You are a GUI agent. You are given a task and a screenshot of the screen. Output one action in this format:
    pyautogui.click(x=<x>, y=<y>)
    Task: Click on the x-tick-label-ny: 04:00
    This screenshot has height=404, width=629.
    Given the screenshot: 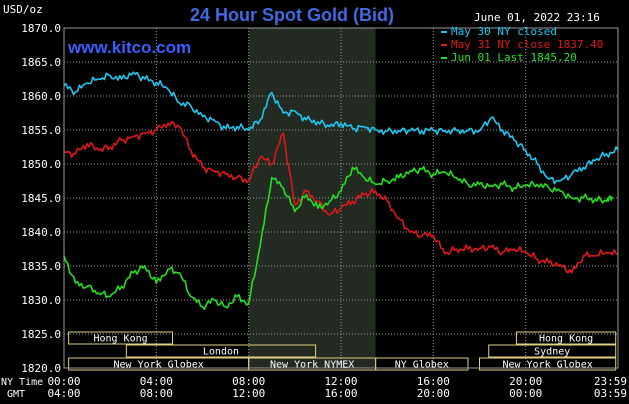 What is the action you would take?
    pyautogui.click(x=156, y=381)
    